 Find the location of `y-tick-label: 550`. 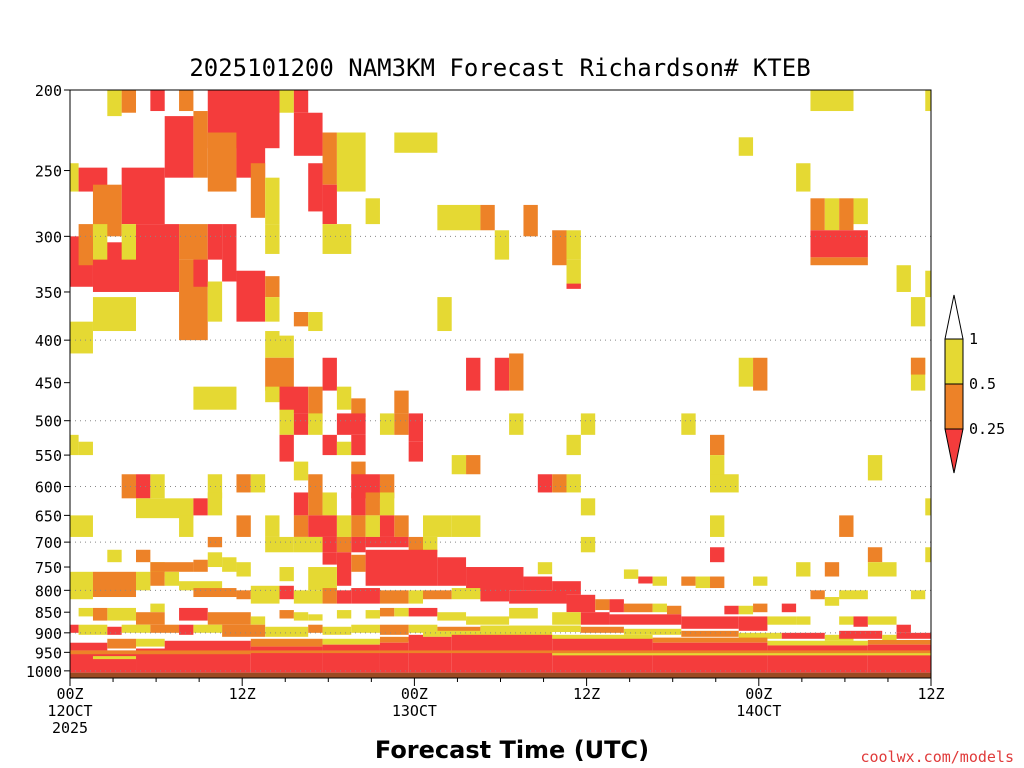

y-tick-label: 550 is located at coordinates (48, 456).